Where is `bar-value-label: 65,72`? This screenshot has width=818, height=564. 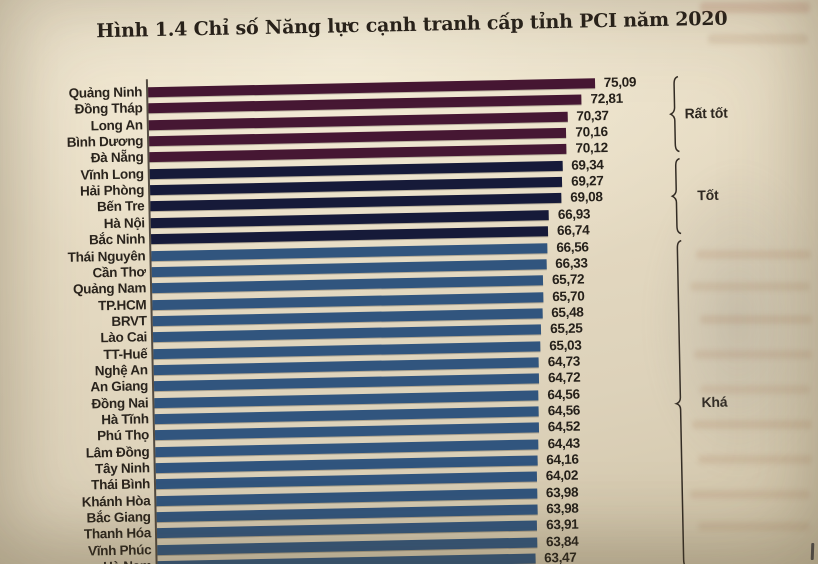 bar-value-label: 65,72 is located at coordinates (568, 279).